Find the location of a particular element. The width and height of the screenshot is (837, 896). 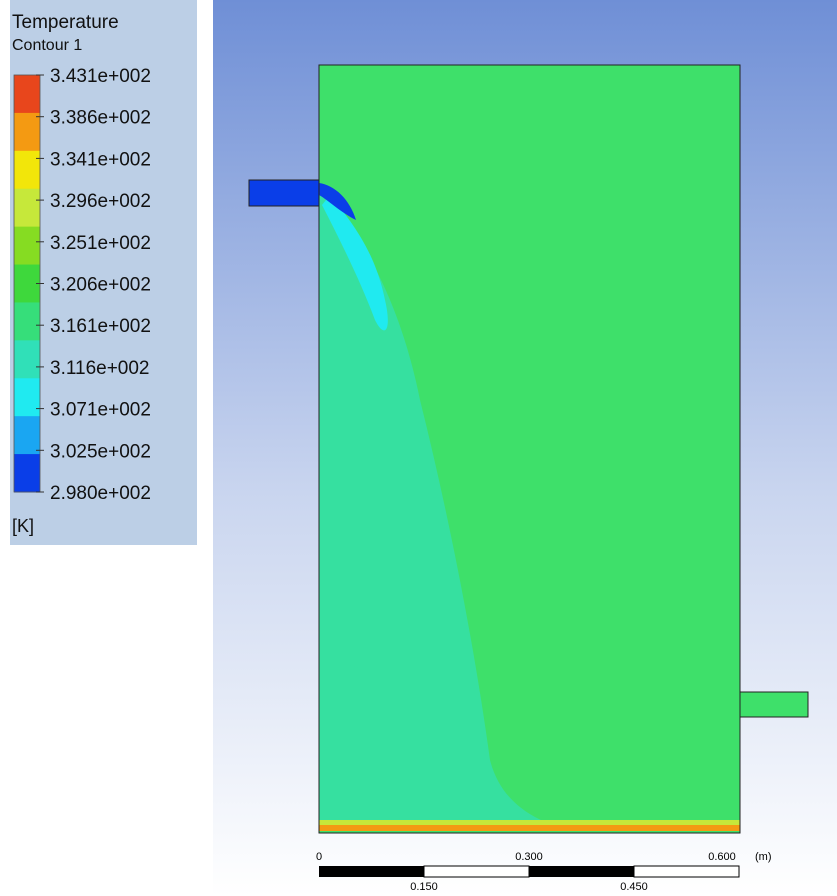

legend-label: 2.980e+002 is located at coordinates (100, 493).